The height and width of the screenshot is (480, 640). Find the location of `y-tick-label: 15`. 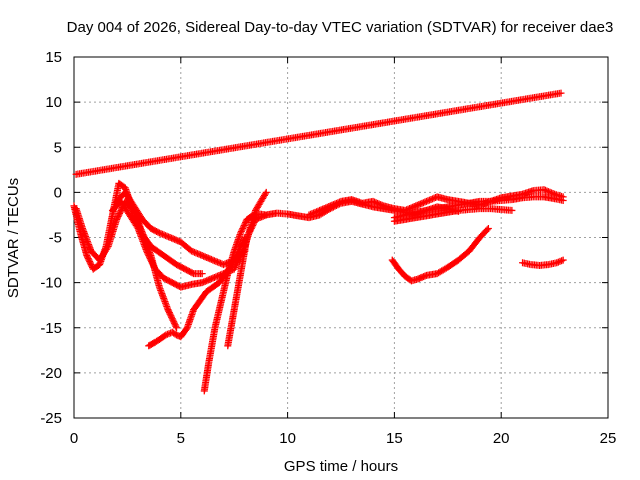

y-tick-label: 15 is located at coordinates (53, 57).